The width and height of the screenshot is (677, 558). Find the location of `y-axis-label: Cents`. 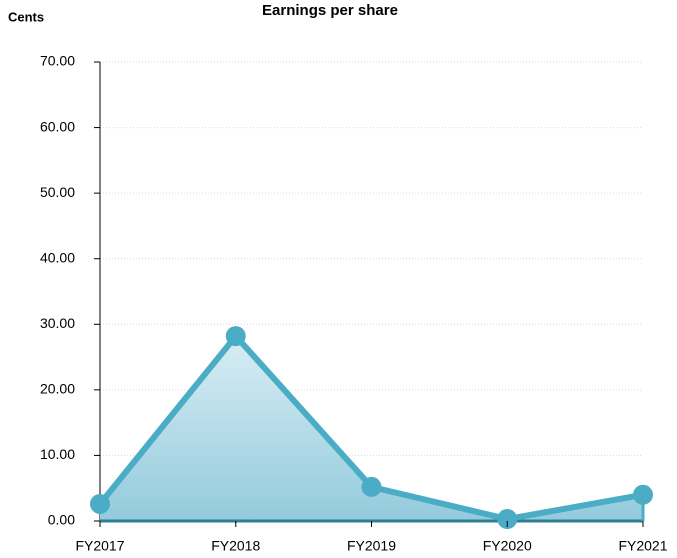

y-axis-label: Cents is located at coordinates (26, 16).